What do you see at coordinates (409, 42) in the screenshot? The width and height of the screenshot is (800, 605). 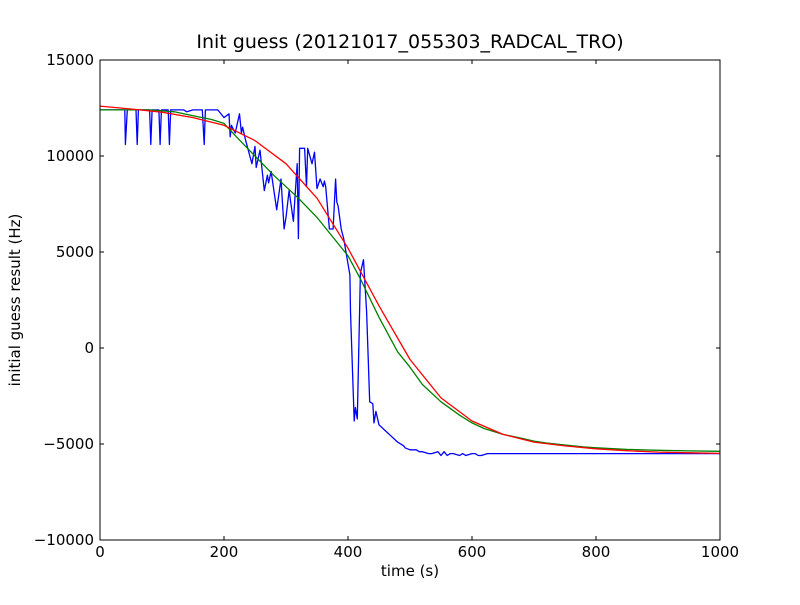 I see `chart-title: Init guess (20121017_055303_RADCAL_TRO)` at bounding box center [409, 42].